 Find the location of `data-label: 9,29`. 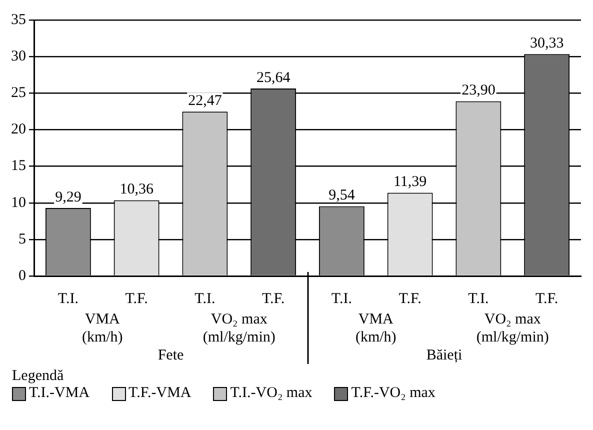

data-label: 9,29 is located at coordinates (68, 197).